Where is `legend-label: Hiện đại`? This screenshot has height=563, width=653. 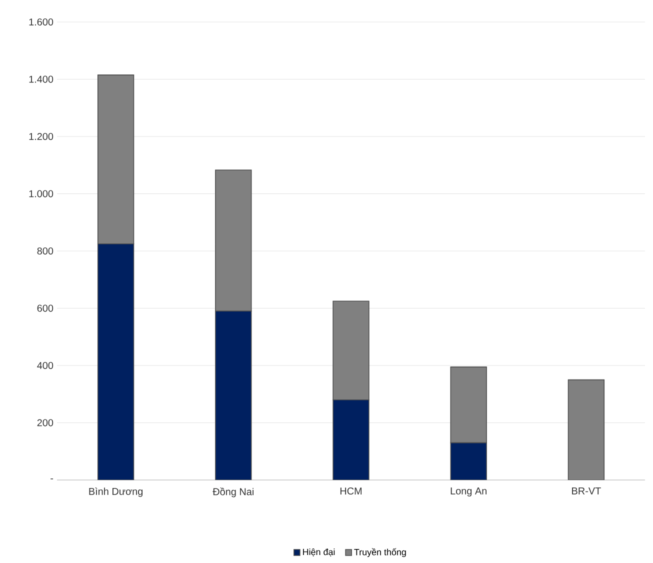 legend-label: Hiện đại is located at coordinates (319, 552).